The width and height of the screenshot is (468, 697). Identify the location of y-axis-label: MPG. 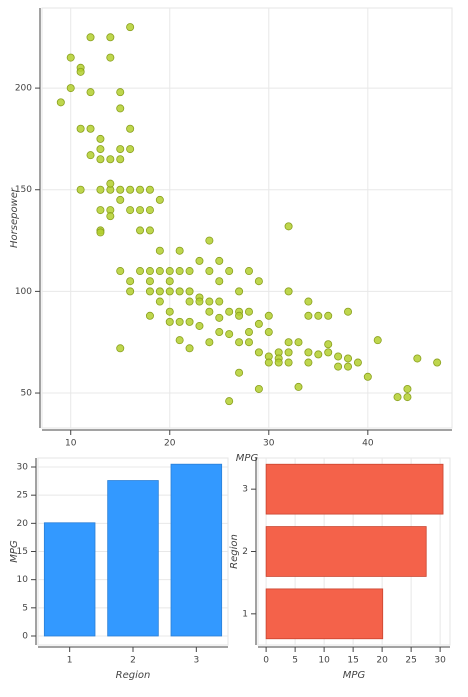
(14, 551).